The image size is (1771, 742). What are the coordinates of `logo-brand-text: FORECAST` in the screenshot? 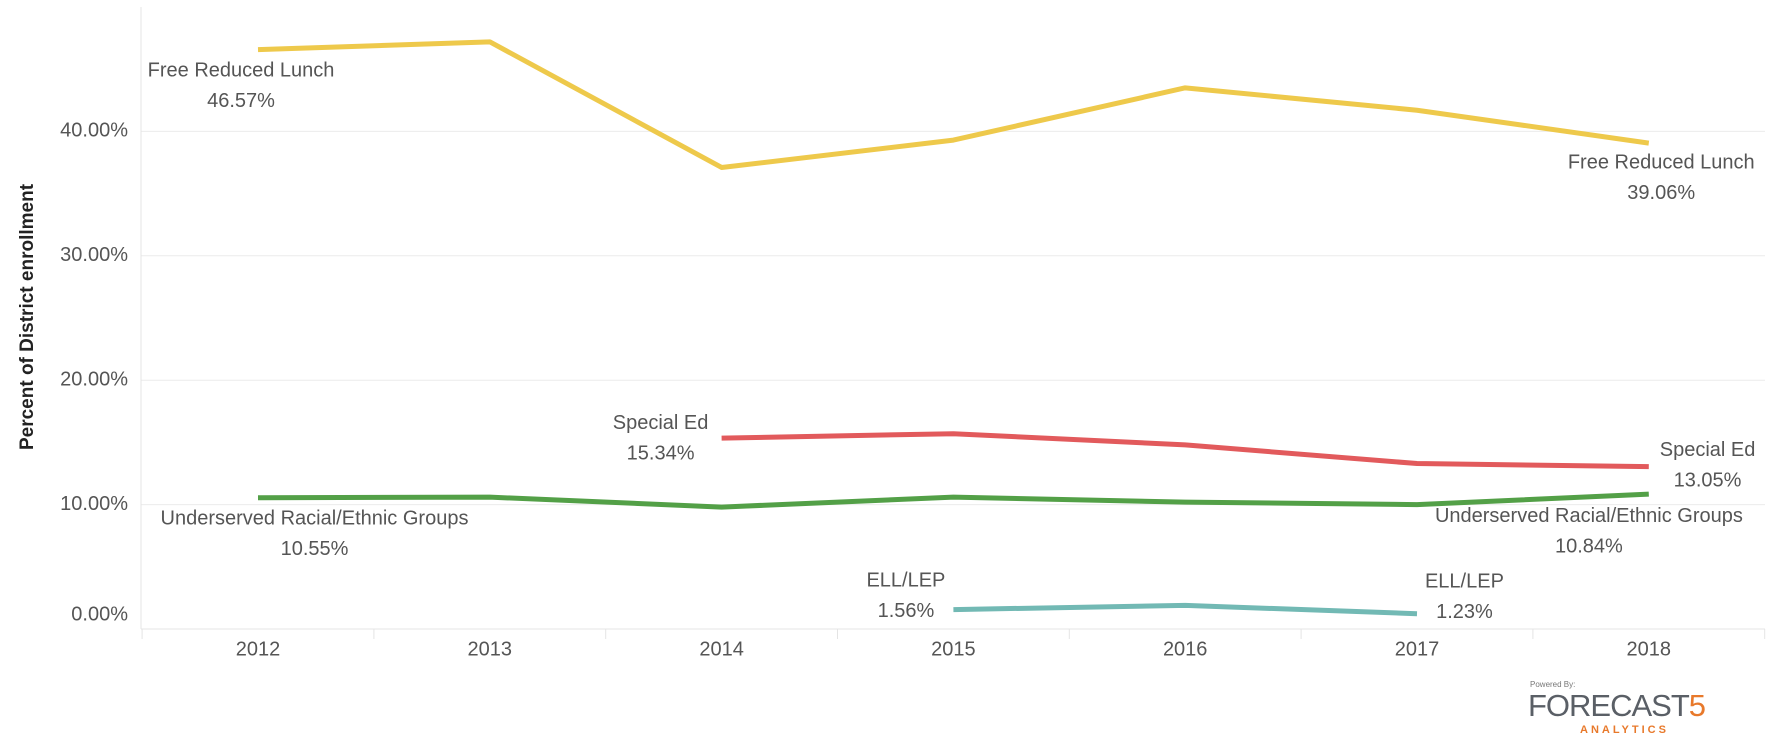 It's located at (1609, 705).